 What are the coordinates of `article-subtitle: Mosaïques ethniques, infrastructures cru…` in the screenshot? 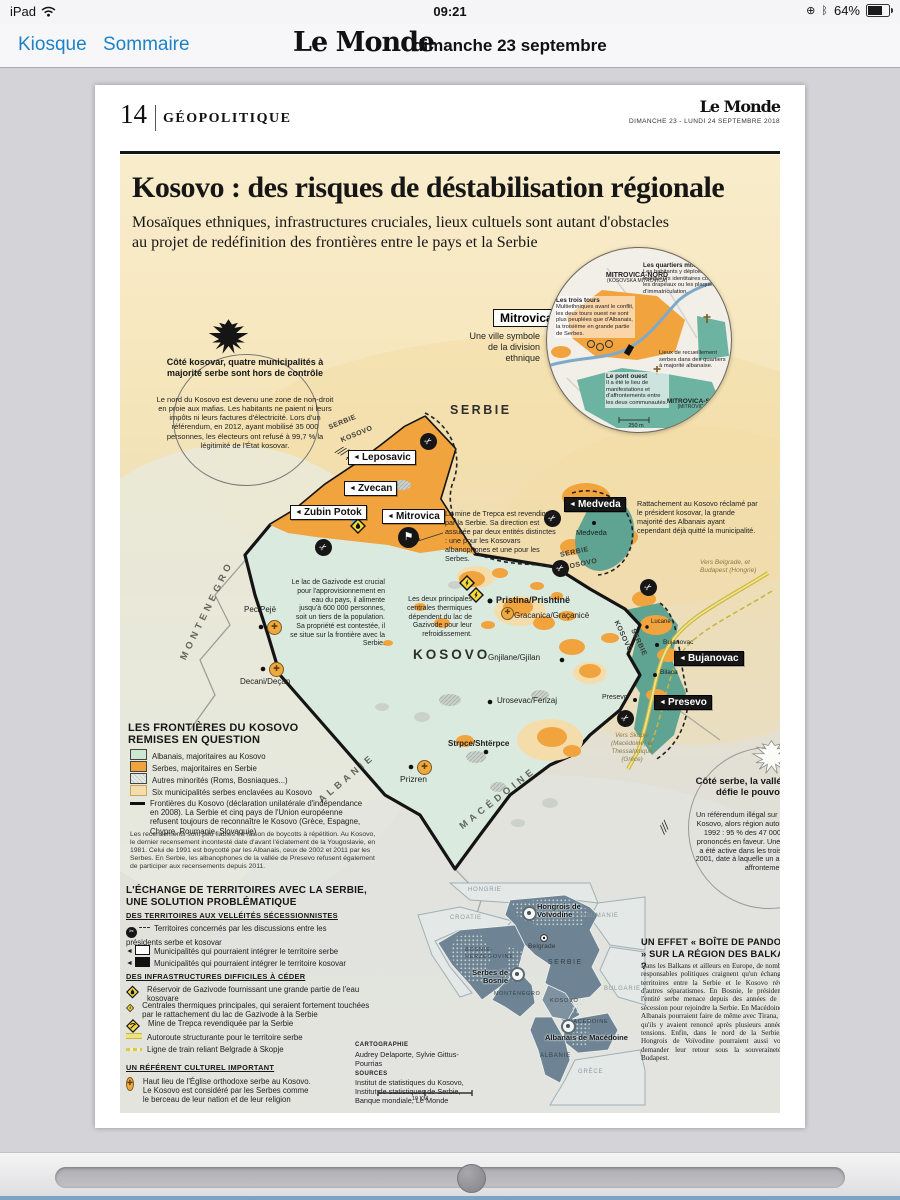 It's located at (400, 232).